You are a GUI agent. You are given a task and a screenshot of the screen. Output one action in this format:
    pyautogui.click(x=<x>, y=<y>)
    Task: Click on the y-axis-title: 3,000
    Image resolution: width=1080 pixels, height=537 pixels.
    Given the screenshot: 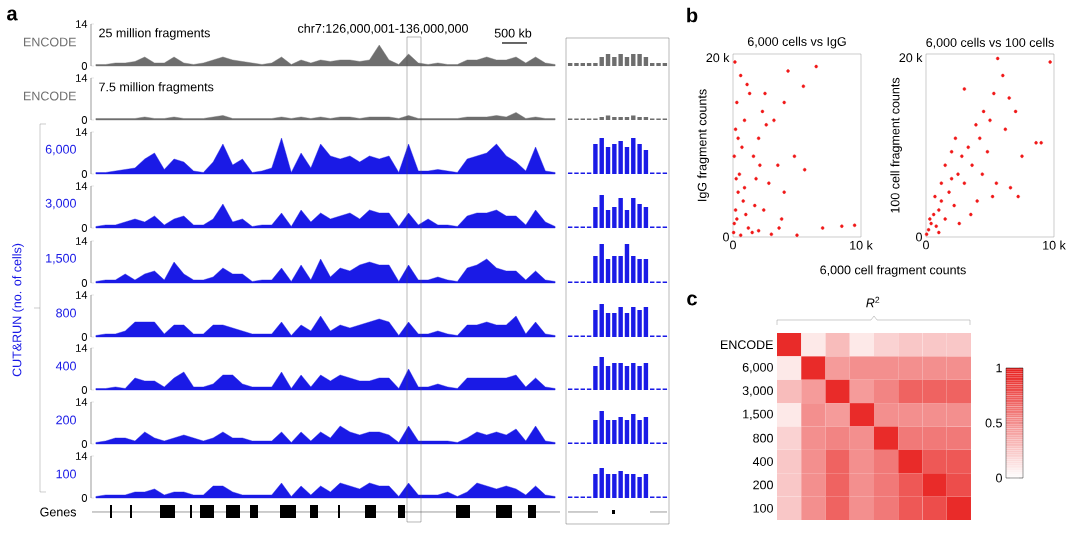 What is the action you would take?
    pyautogui.click(x=60, y=204)
    